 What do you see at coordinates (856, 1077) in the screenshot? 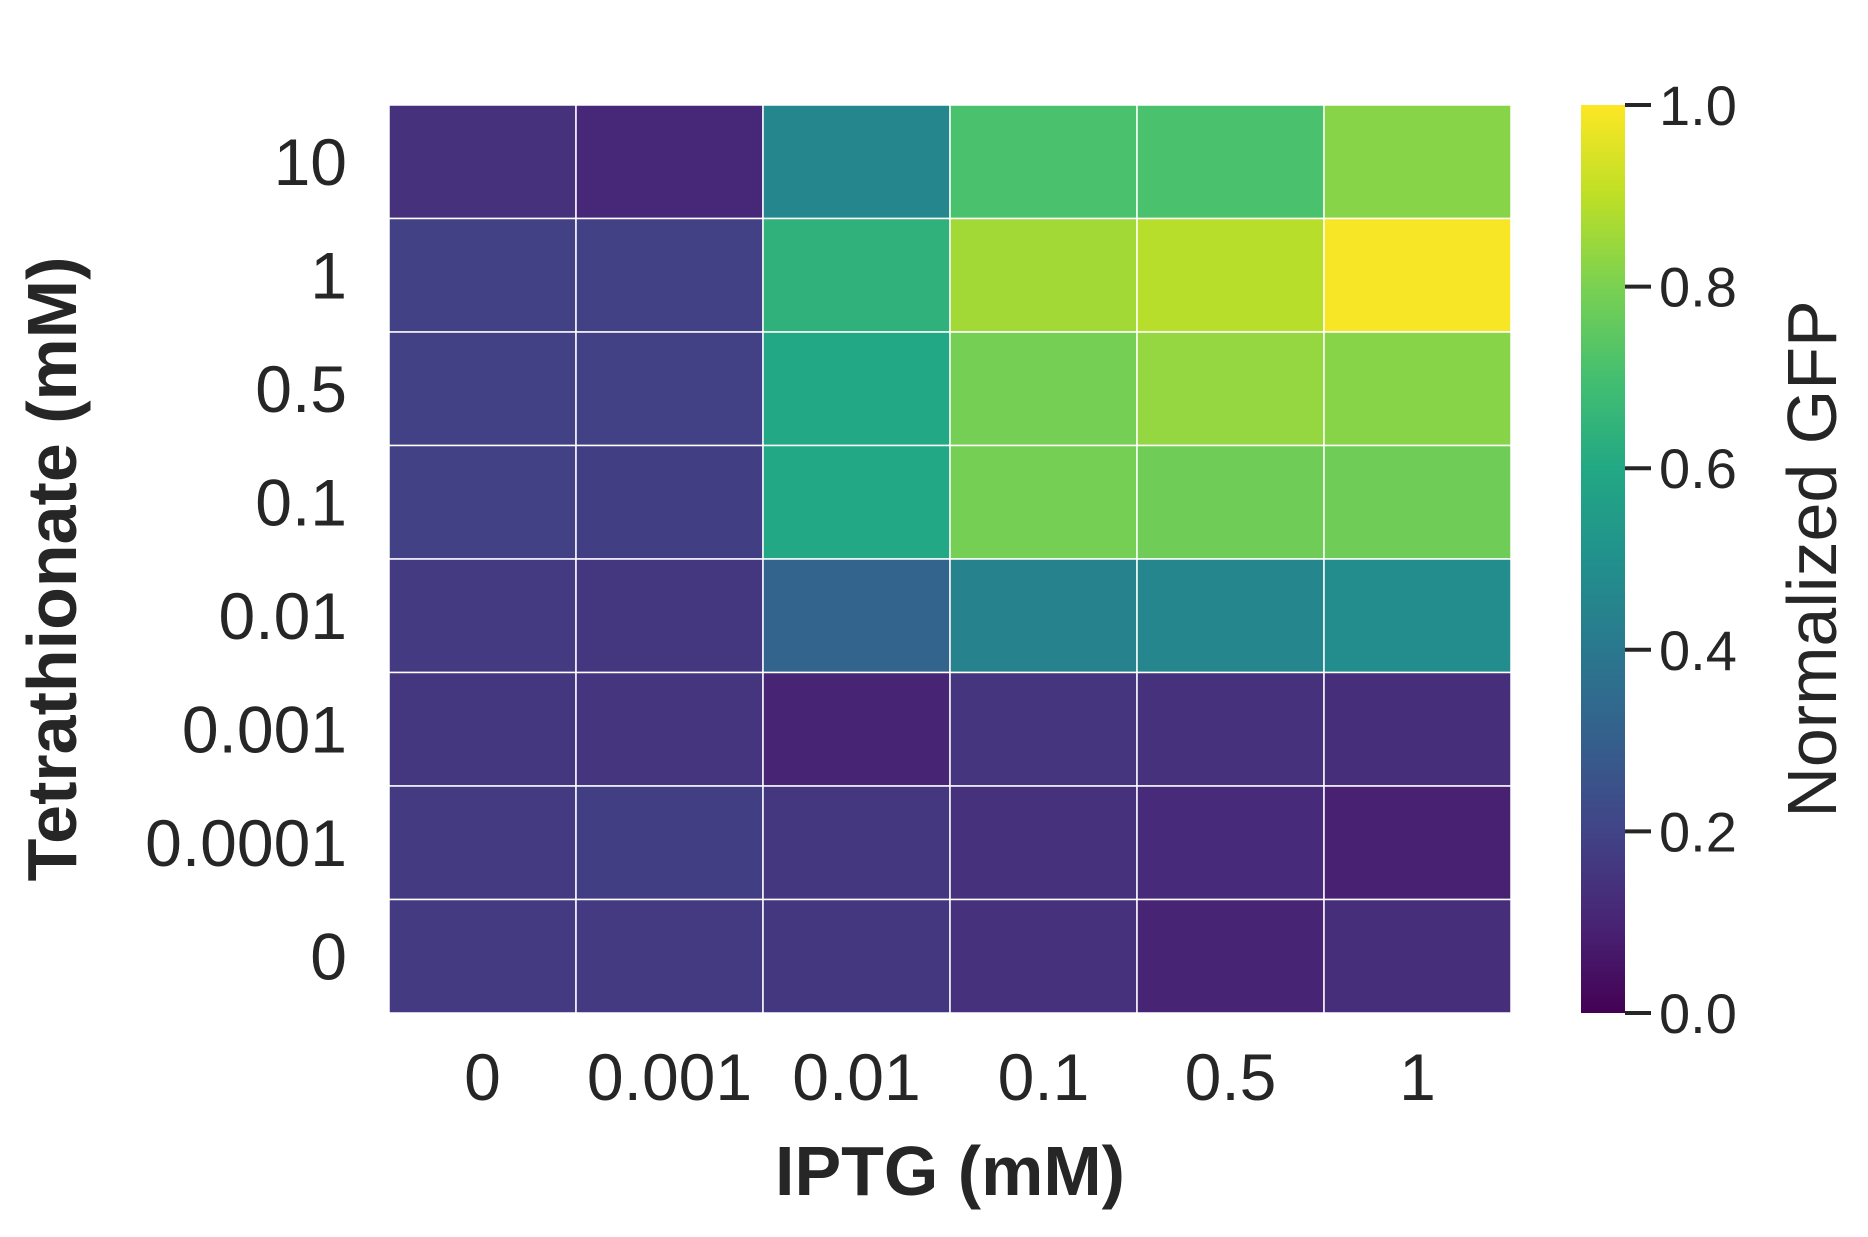
I see `x-tick-label: 0.01` at bounding box center [856, 1077].